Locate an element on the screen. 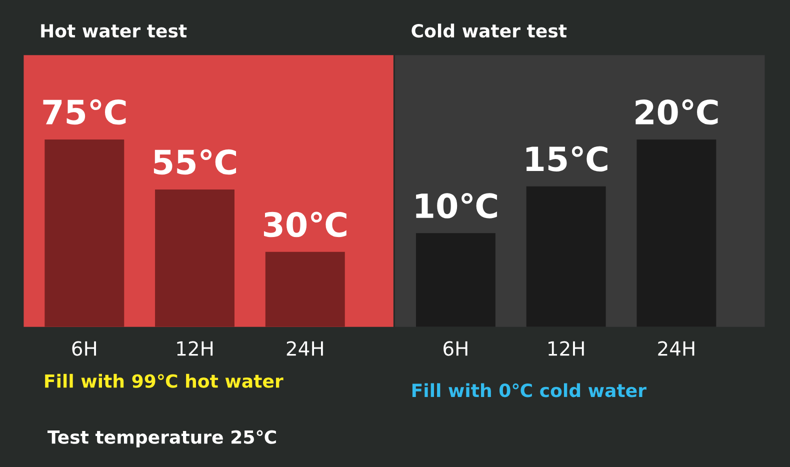 This screenshot has height=467, width=790. data-label: 55℃ is located at coordinates (195, 162).